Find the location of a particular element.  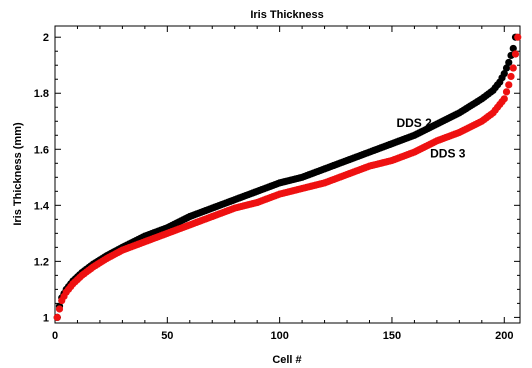

chart-title: Iris Thickness is located at coordinates (286, 15).